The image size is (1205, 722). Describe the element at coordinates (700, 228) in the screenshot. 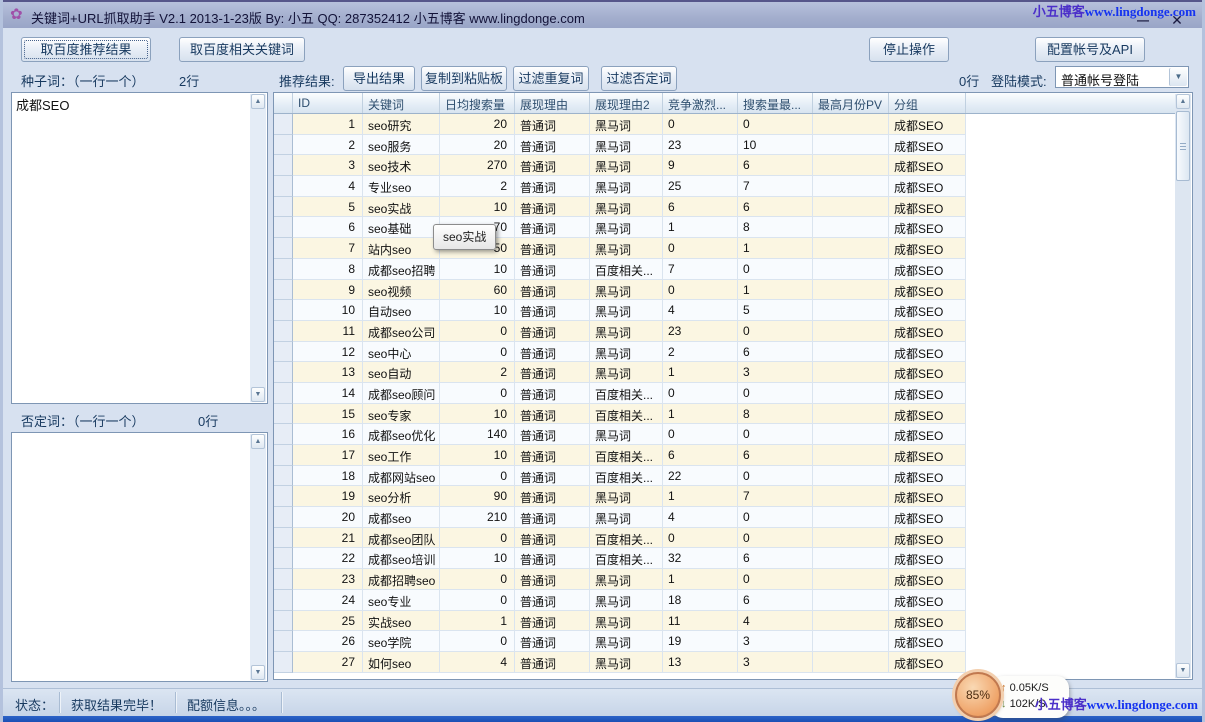

I see `cell: 1` at that location.